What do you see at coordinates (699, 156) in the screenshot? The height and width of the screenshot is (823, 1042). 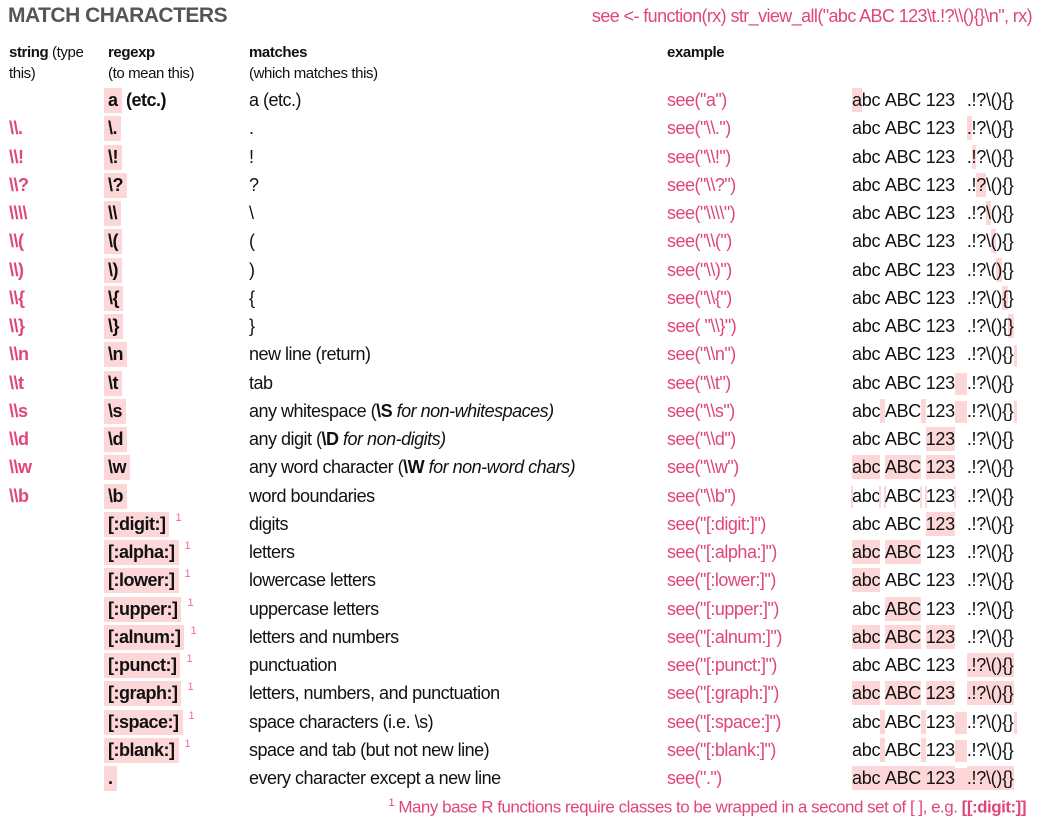 I see `example-code: see("\\!")` at bounding box center [699, 156].